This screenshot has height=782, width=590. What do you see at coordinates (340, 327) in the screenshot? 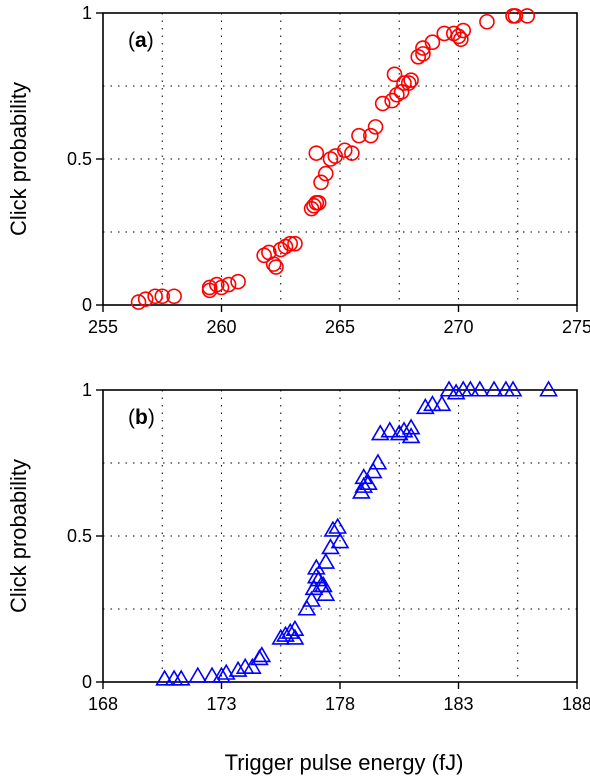
I see `x-tick-label: 265` at bounding box center [340, 327].